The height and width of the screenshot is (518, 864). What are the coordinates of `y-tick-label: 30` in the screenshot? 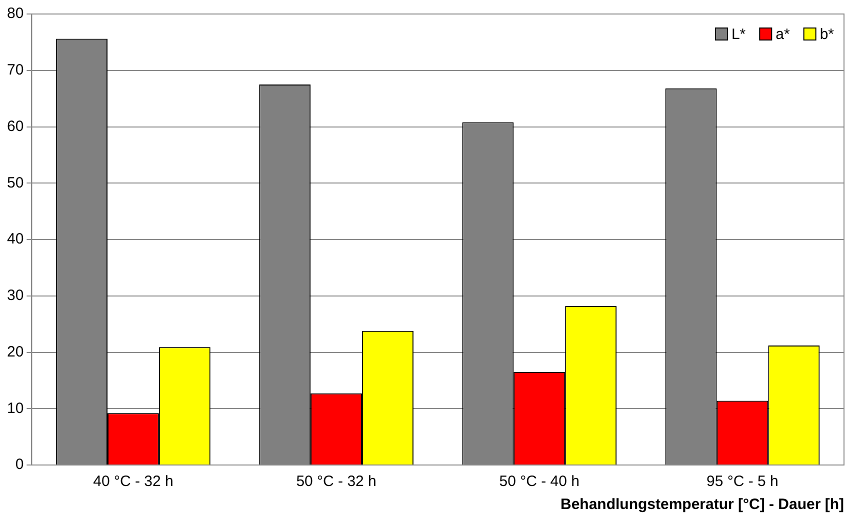 It's located at (15, 295).